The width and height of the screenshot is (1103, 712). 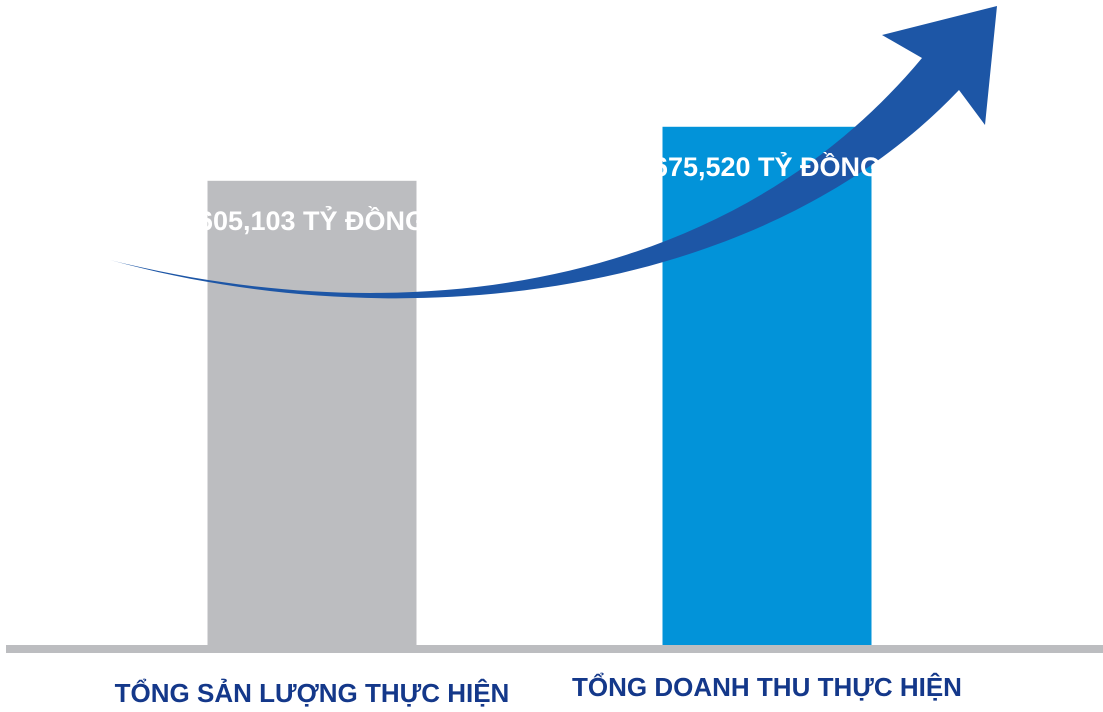 What do you see at coordinates (554, 649) in the screenshot?
I see `baseline-axis` at bounding box center [554, 649].